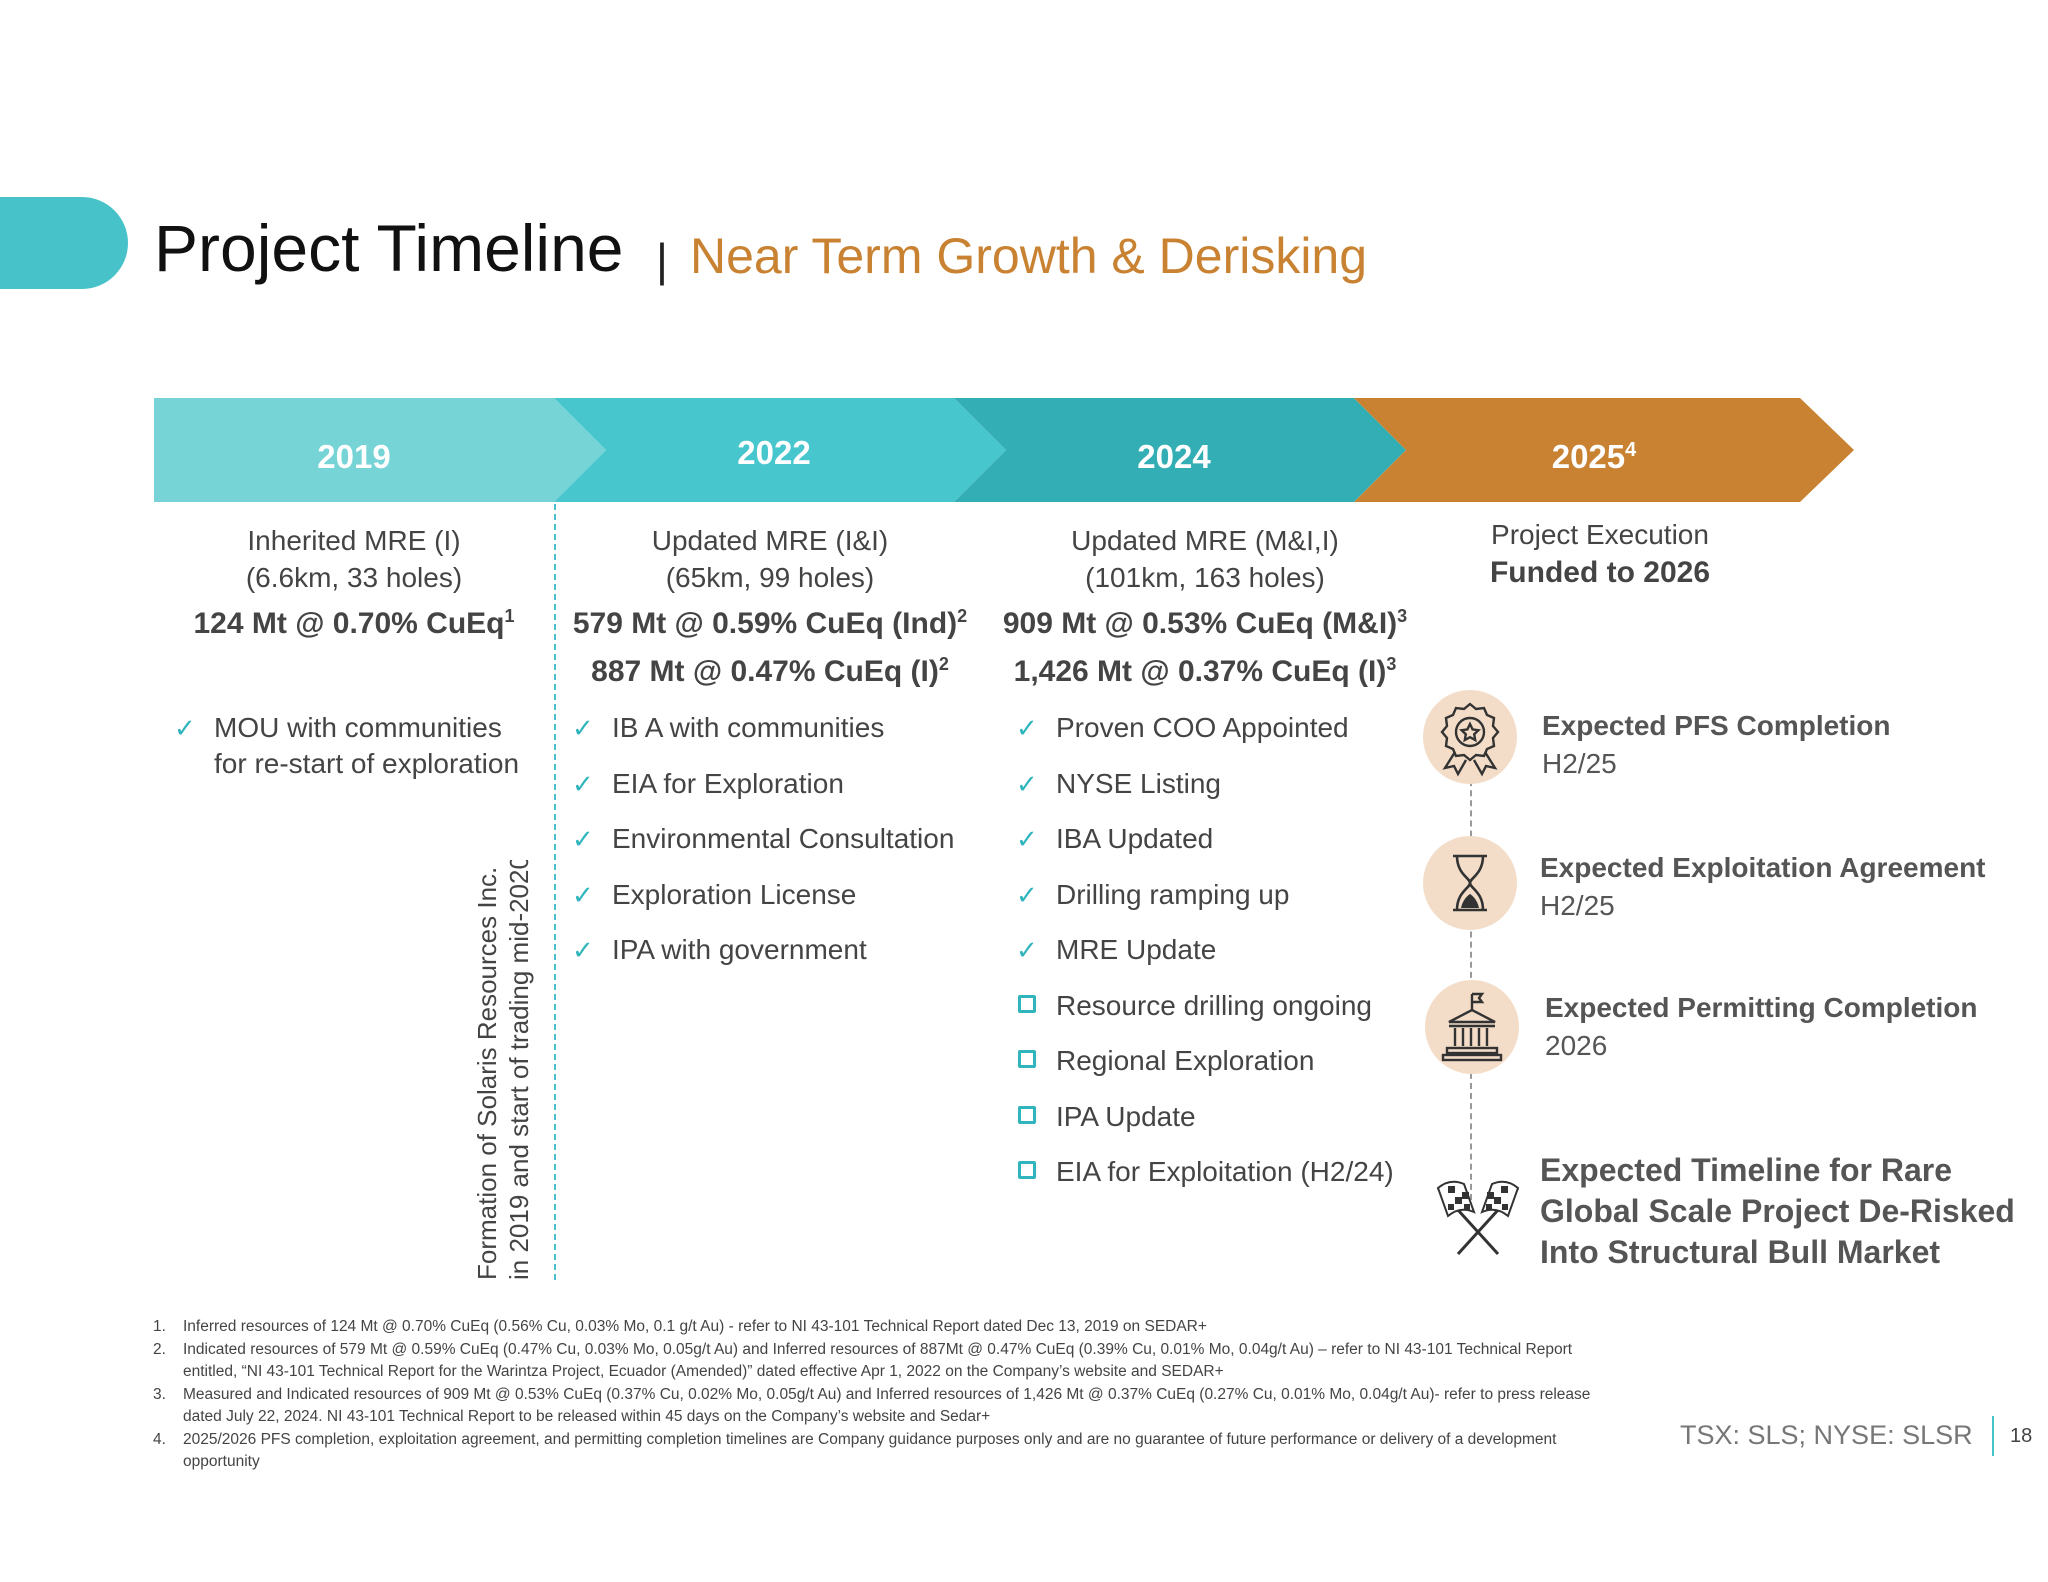 This screenshot has height=1582, width=2048. I want to click on list-item: ✓ Environmental Consultation, so click(763, 849).